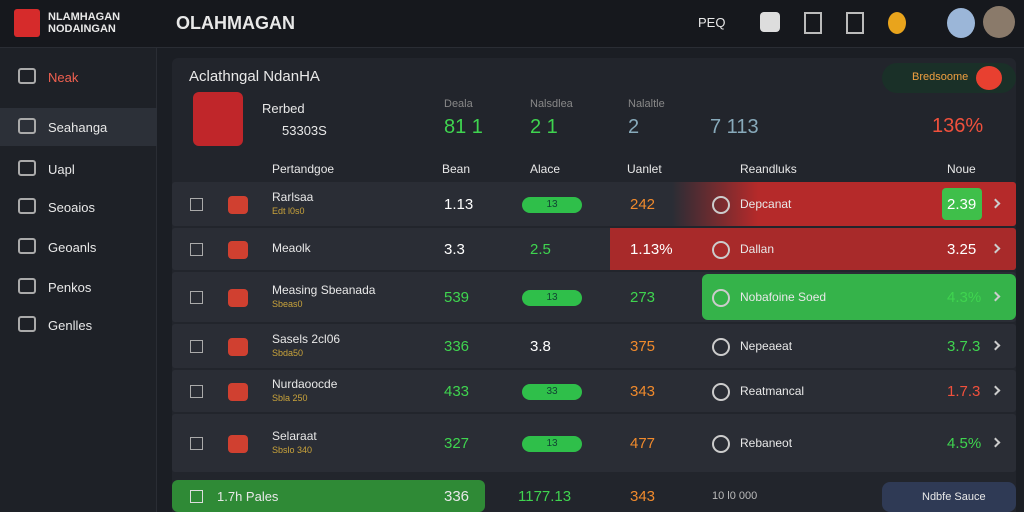 This screenshot has width=1024, height=512. I want to click on odds: 3.7.3, so click(964, 346).